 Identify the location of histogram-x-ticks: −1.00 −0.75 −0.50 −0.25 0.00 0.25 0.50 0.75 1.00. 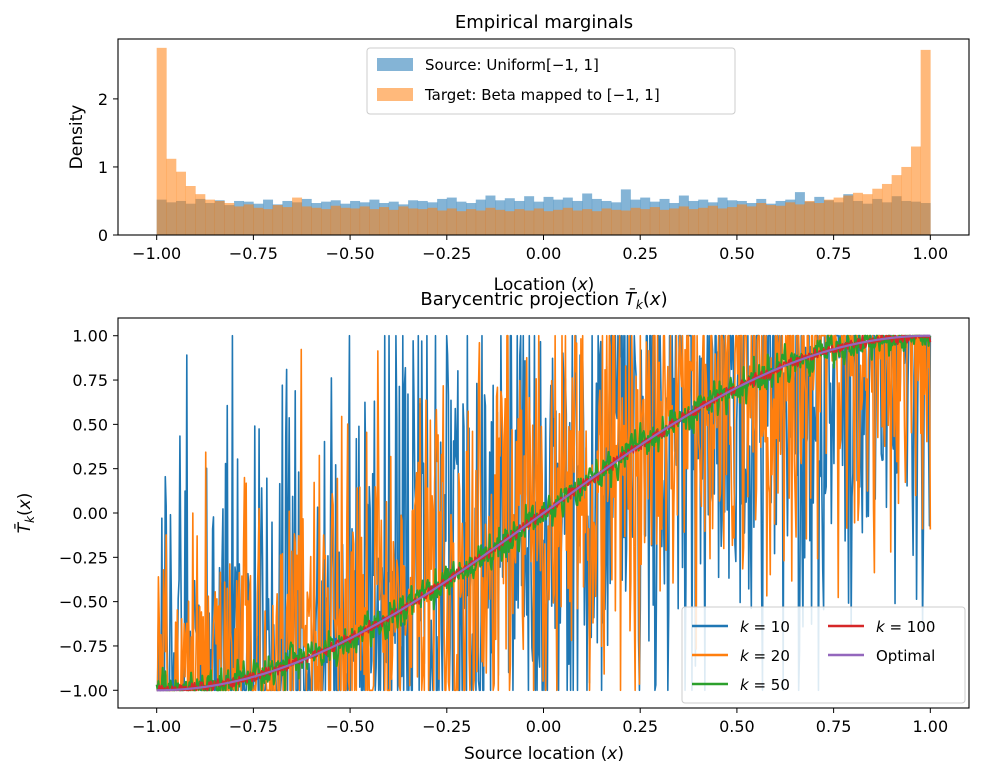
(540, 249).